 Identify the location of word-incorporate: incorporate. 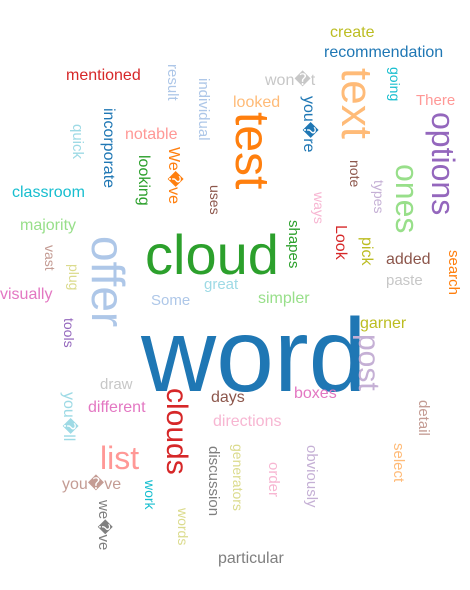
(108, 148).